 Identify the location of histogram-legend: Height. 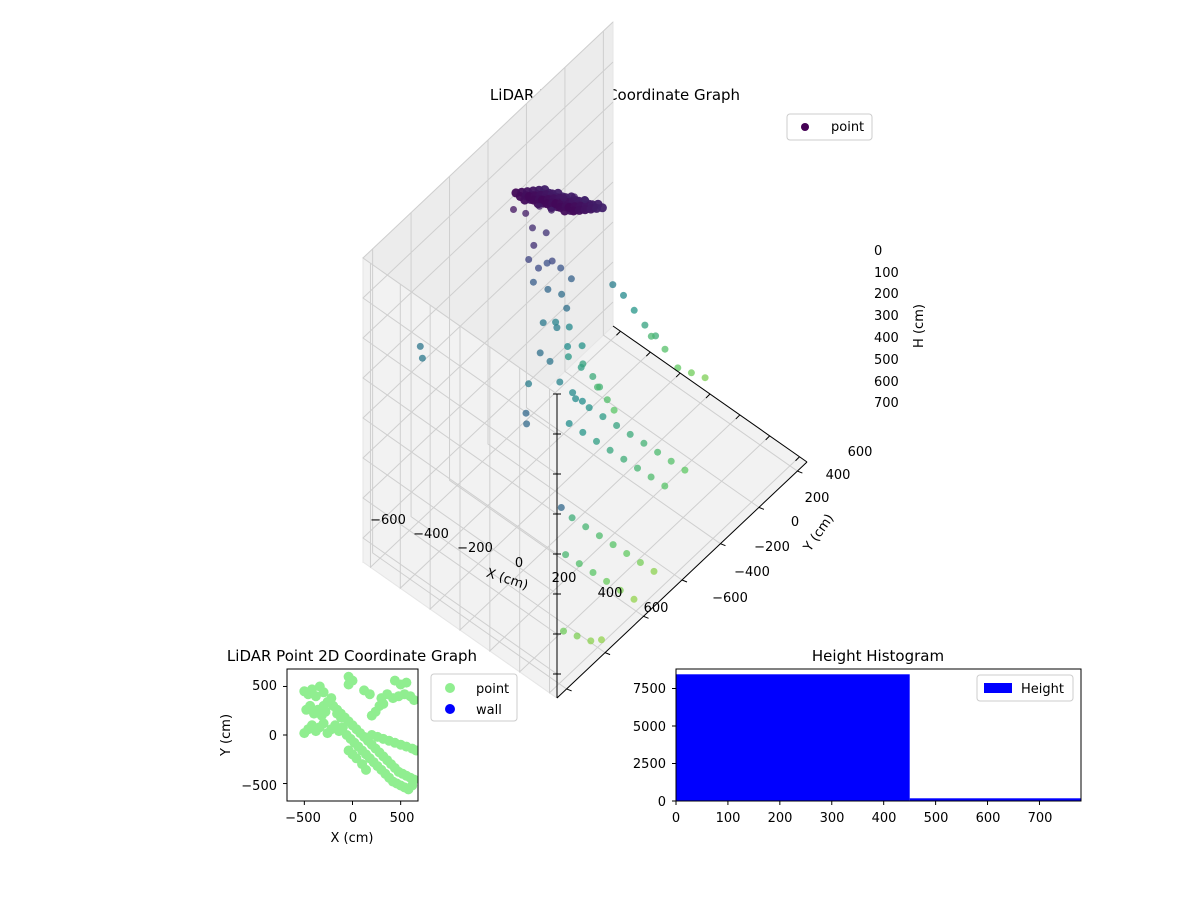
(1025, 688).